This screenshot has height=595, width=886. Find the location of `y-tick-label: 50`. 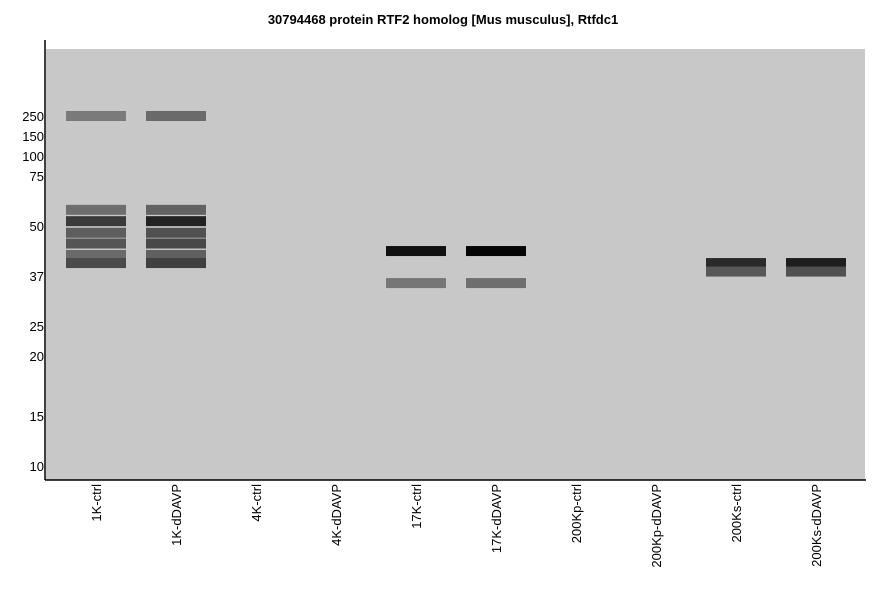

y-tick-label: 50 is located at coordinates (37, 226).